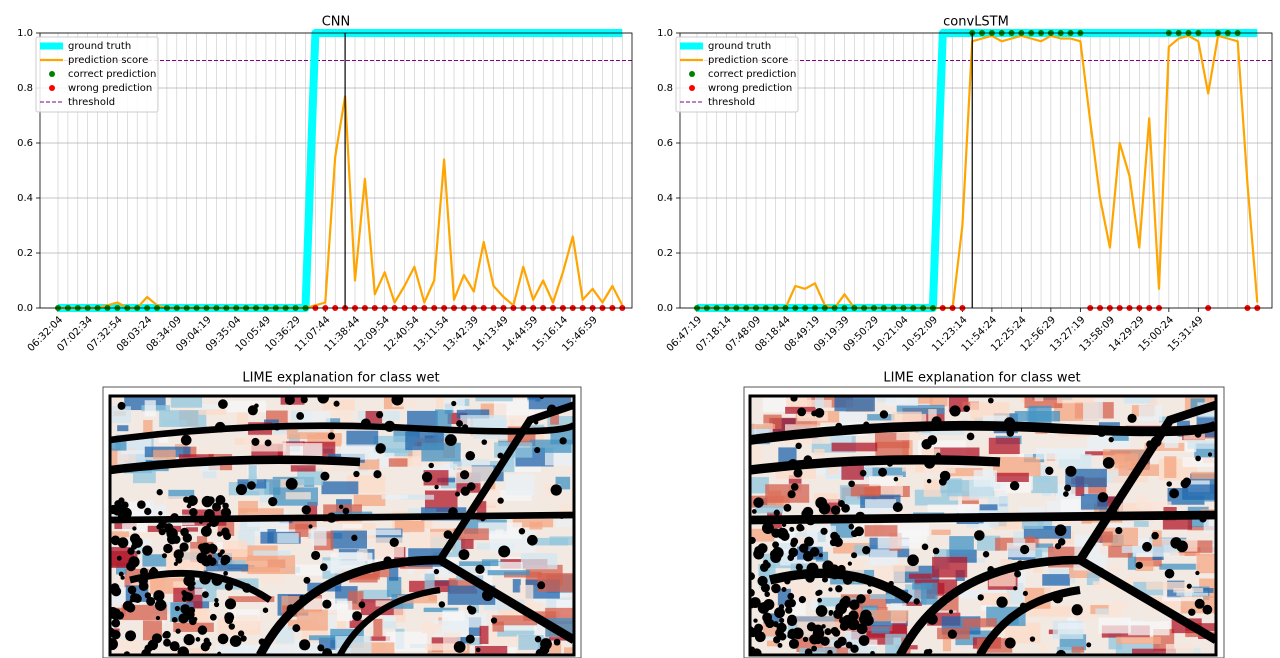  What do you see at coordinates (99, 46) in the screenshot?
I see `legend-label: ground truth` at bounding box center [99, 46].